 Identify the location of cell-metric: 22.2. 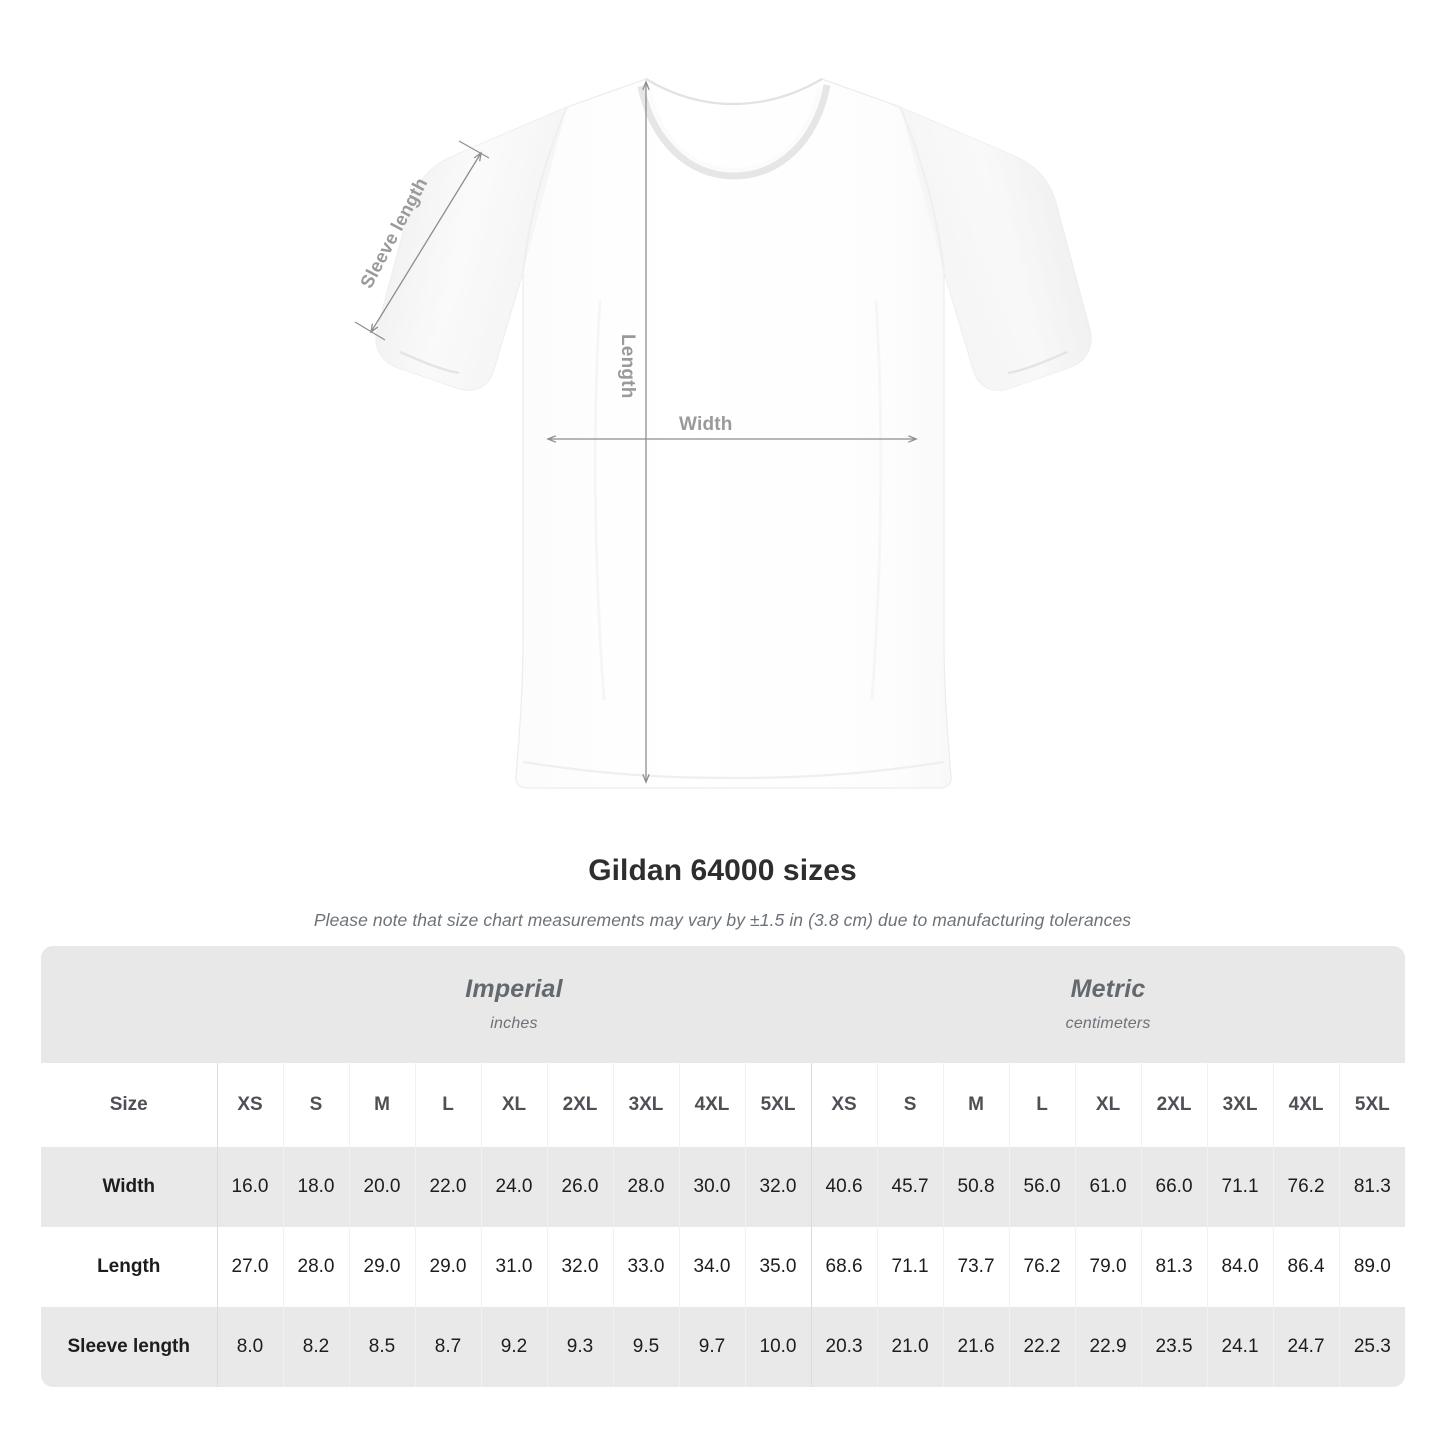
(1042, 1347).